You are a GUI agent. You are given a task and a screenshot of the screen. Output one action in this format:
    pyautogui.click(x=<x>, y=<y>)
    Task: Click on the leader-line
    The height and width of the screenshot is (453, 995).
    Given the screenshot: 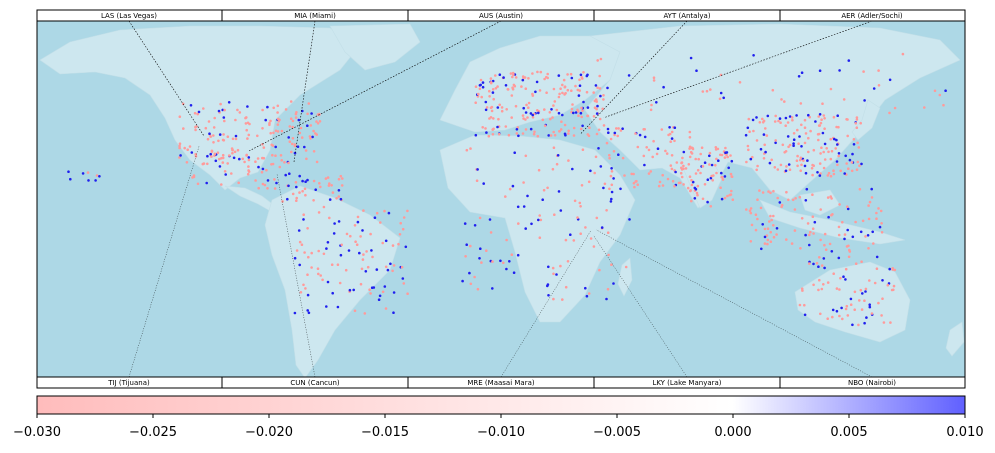 What is the action you would take?
    pyautogui.click(x=296, y=275)
    